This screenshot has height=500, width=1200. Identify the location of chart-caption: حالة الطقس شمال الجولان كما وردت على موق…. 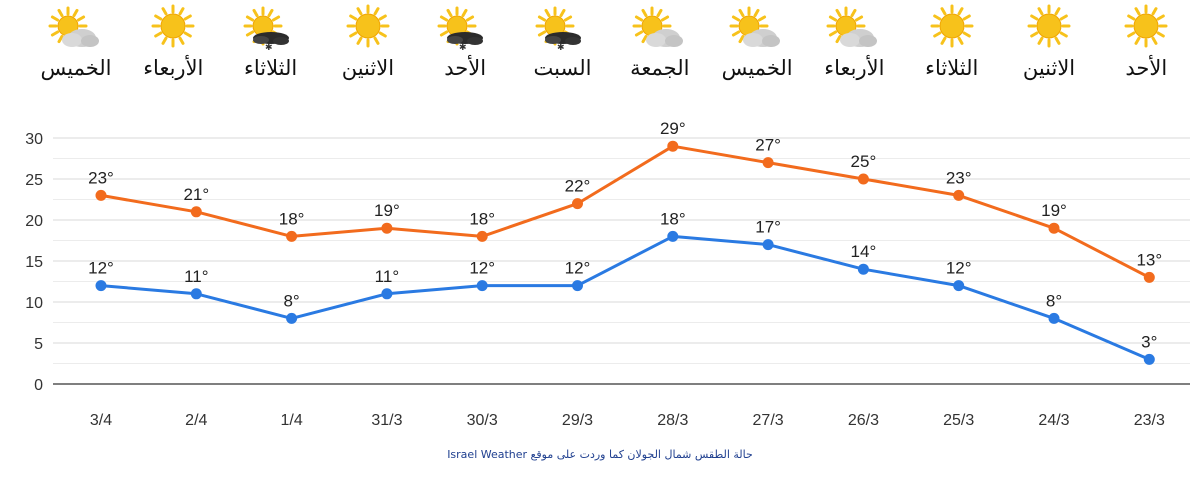
(600, 454).